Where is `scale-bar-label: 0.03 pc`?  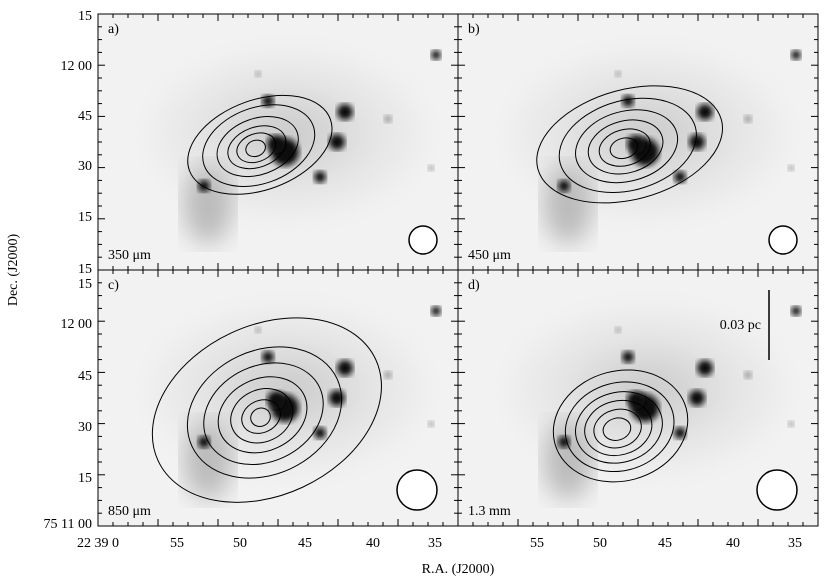 scale-bar-label: 0.03 pc is located at coordinates (740, 325).